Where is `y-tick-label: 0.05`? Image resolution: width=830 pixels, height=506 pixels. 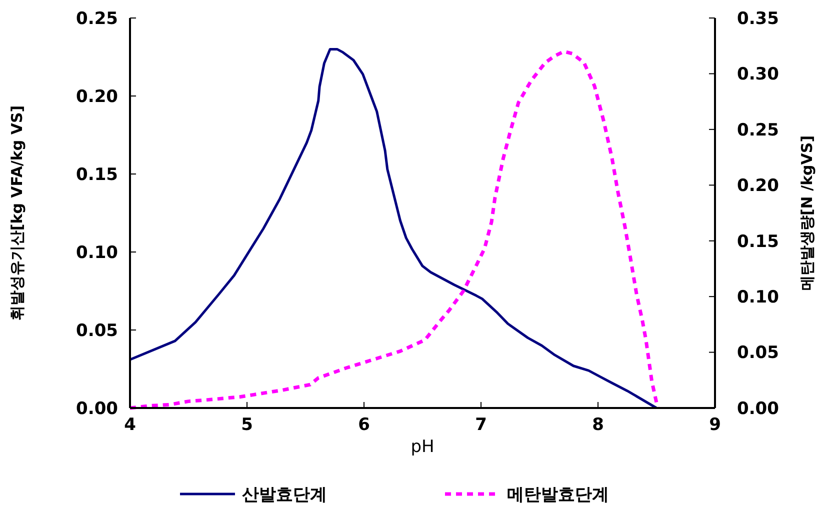
y-tick-label: 0.05 is located at coordinates (97, 330).